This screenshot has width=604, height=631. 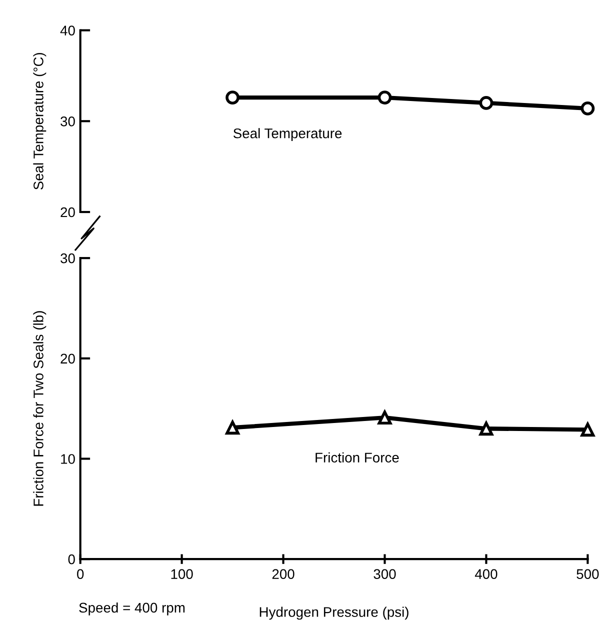 What do you see at coordinates (71, 559) in the screenshot?
I see `y-tick-label: 0` at bounding box center [71, 559].